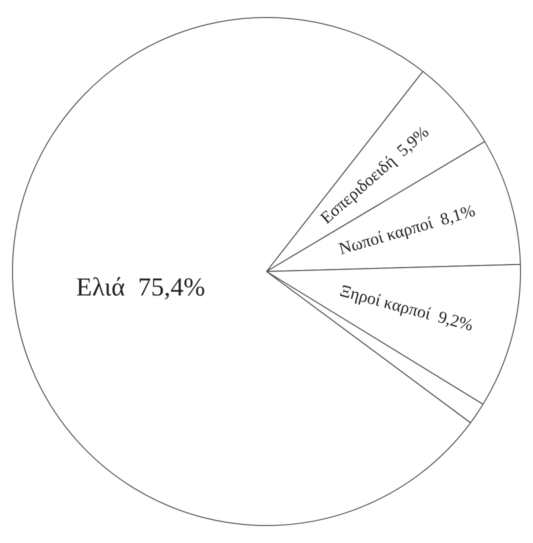 The width and height of the screenshot is (533, 543). I want to click on slice-label: Ξηροί καρποί 9,2%, so click(407, 307).